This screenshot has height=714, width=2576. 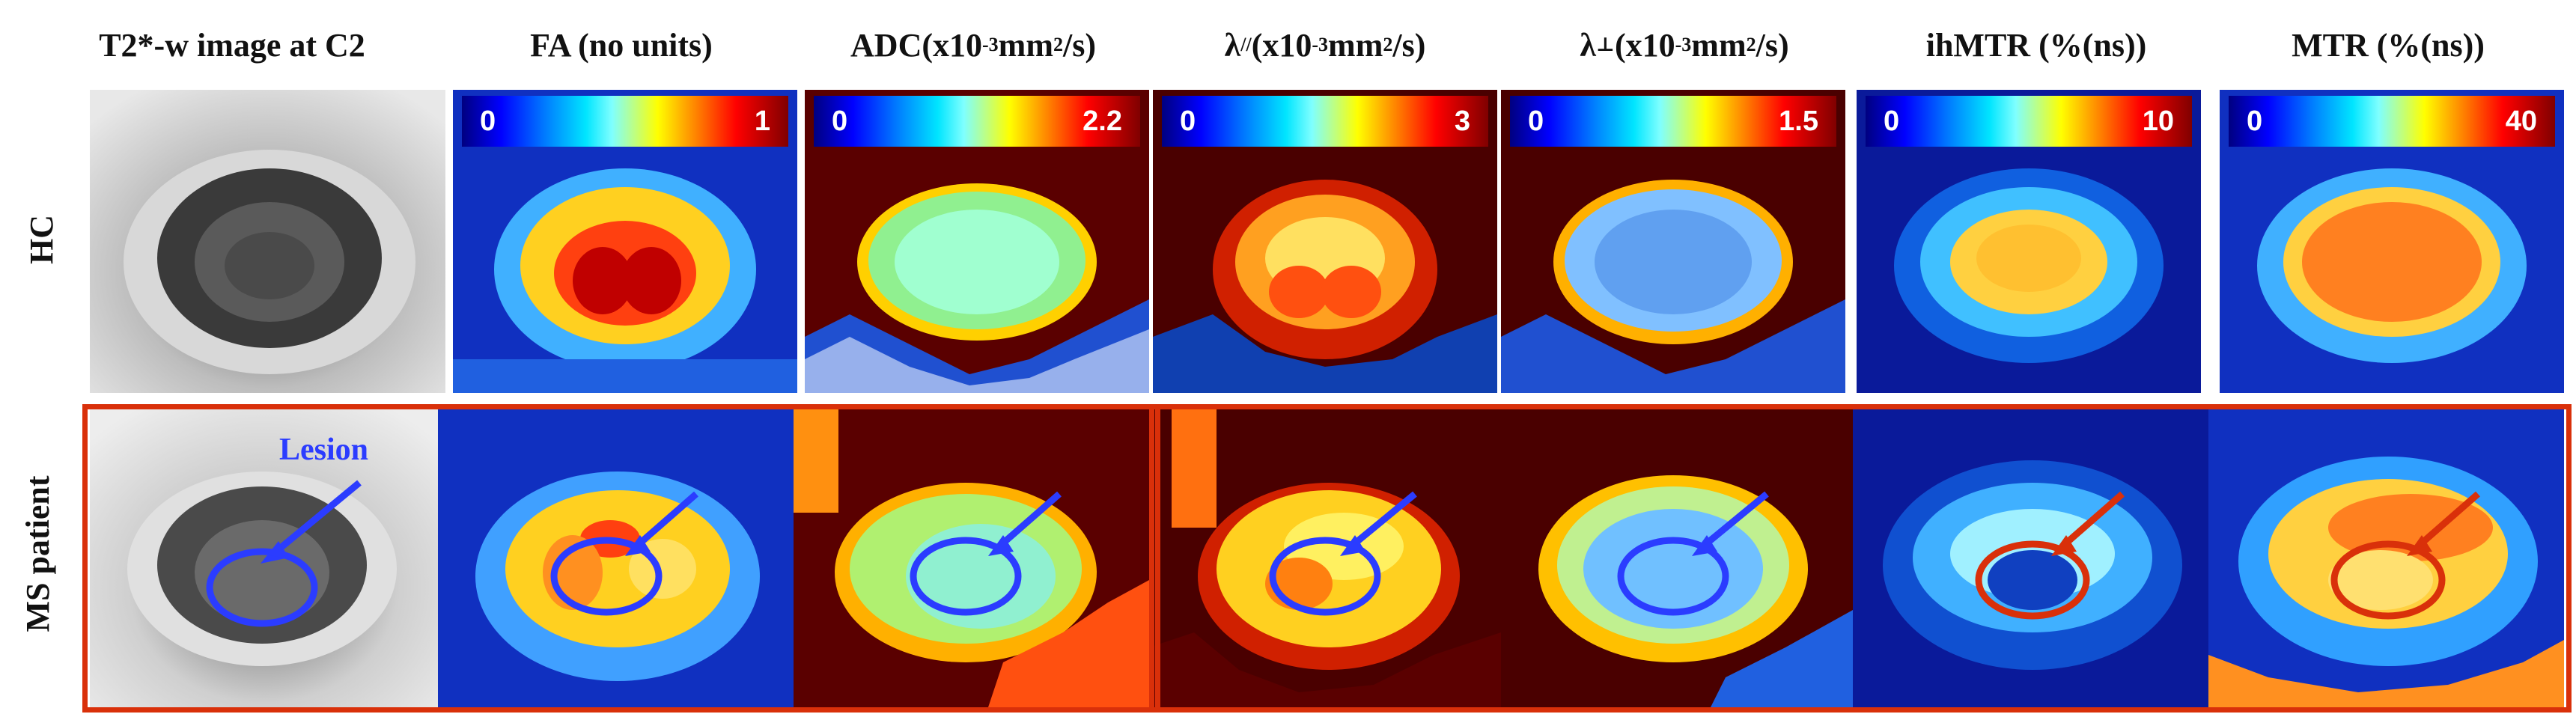 What do you see at coordinates (1325, 557) in the screenshot?
I see `ms-lambda-parallel-map` at bounding box center [1325, 557].